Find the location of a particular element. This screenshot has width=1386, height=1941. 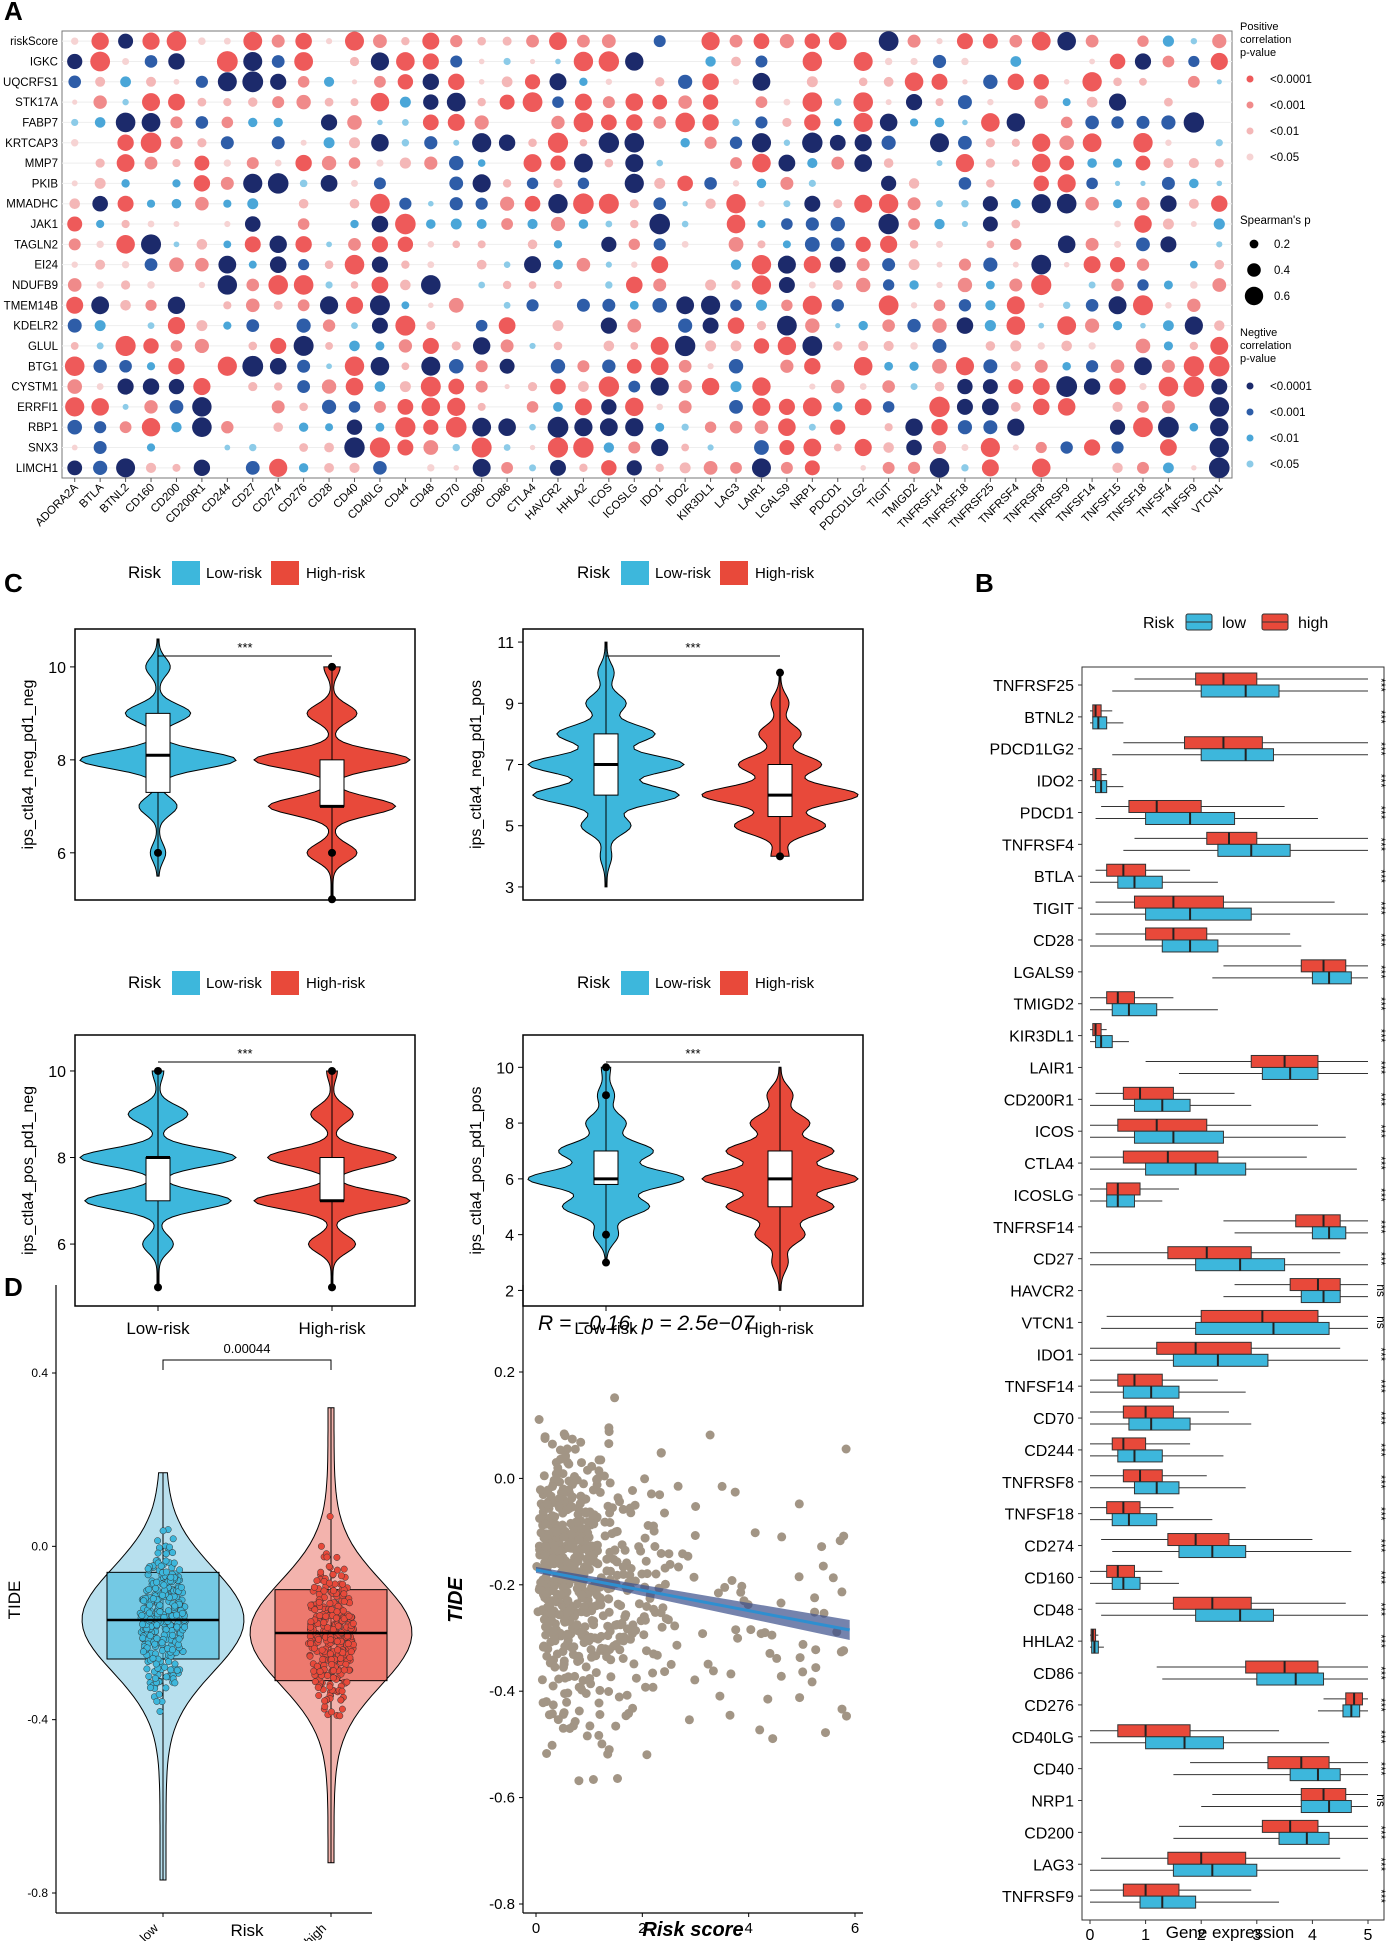

legend-high-swatch is located at coordinates (285, 983).